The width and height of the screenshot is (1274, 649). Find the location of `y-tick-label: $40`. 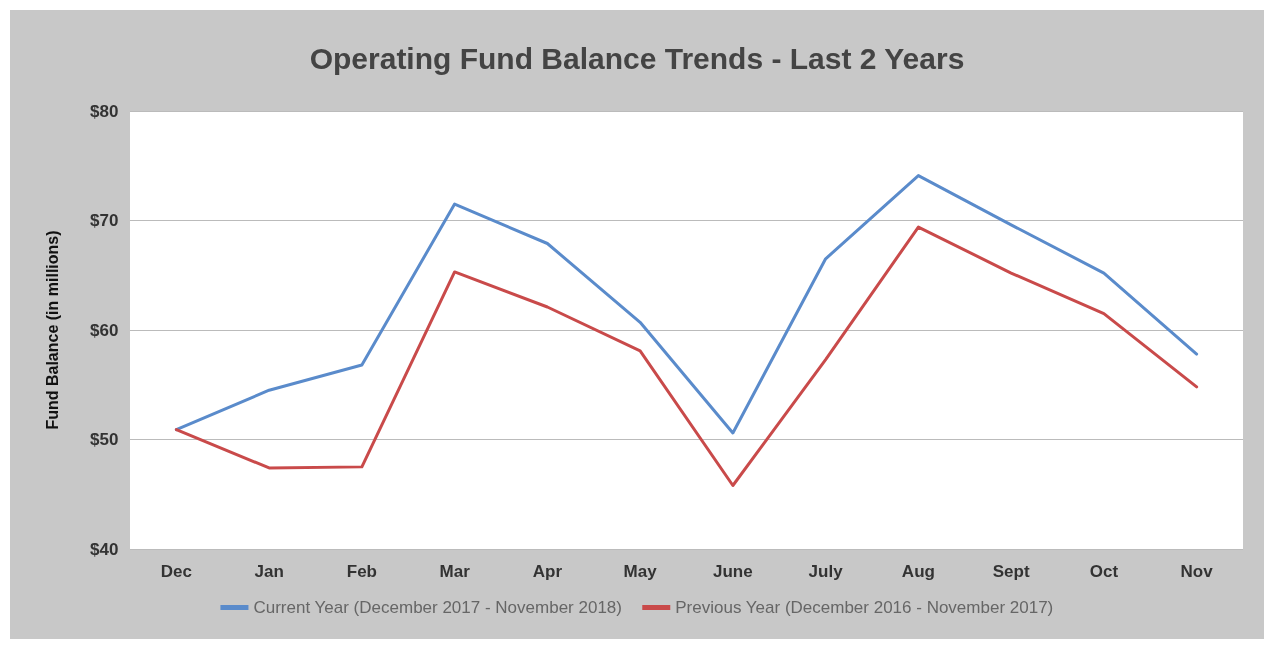

y-tick-label: $40 is located at coordinates (104, 549).